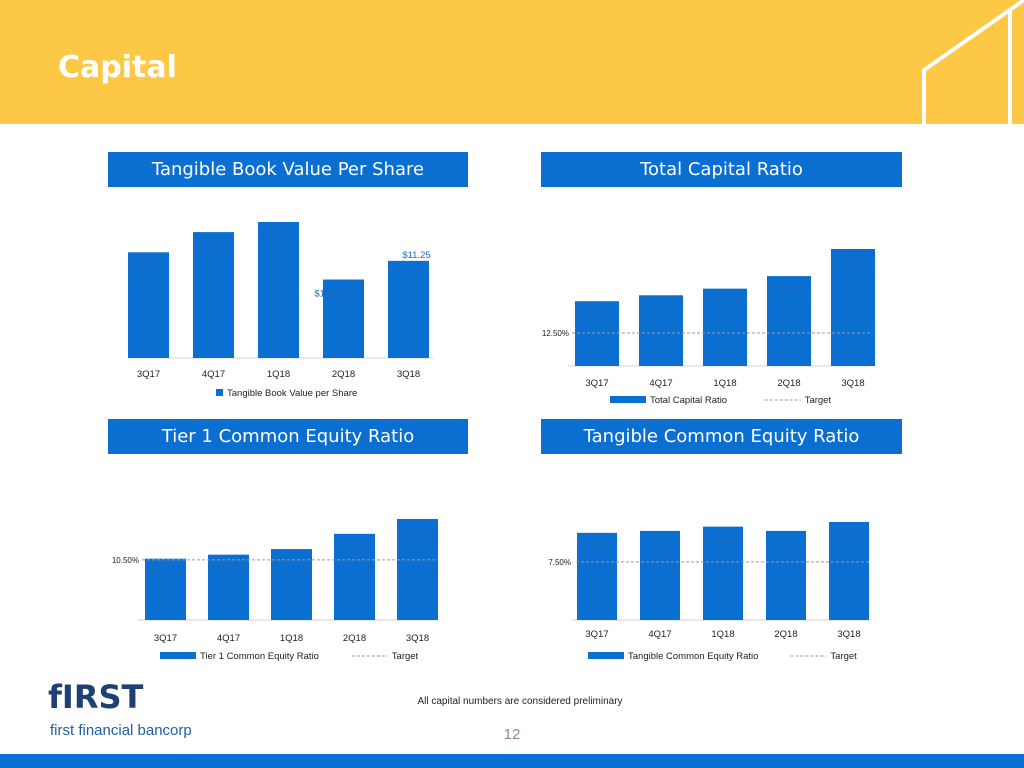 The width and height of the screenshot is (1024, 768). Describe the element at coordinates (559, 562) in the screenshot. I see `target-label: 7.50%` at that location.